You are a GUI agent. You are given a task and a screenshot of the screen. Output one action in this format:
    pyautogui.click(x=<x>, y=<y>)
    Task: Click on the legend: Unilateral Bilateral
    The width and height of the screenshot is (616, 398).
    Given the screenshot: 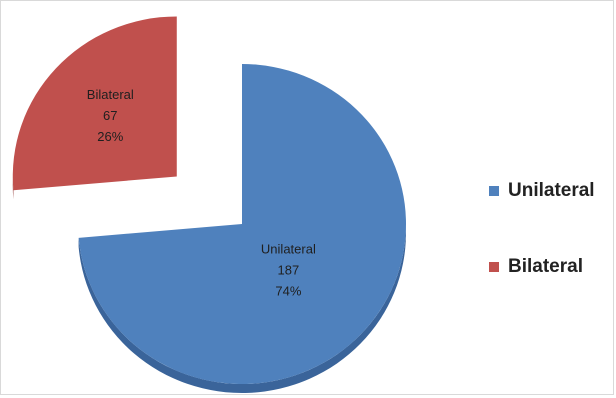 What is the action you would take?
    pyautogui.click(x=542, y=255)
    